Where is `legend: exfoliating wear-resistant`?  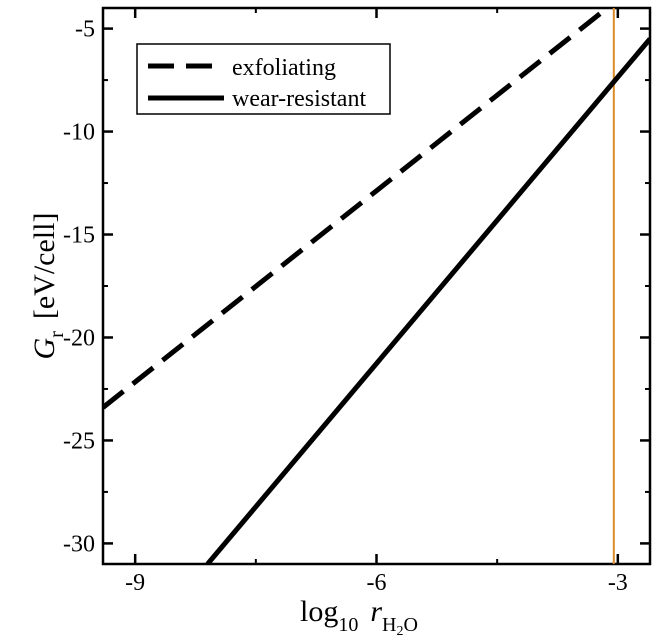 legend: exfoliating wear-resistant is located at coordinates (263, 79).